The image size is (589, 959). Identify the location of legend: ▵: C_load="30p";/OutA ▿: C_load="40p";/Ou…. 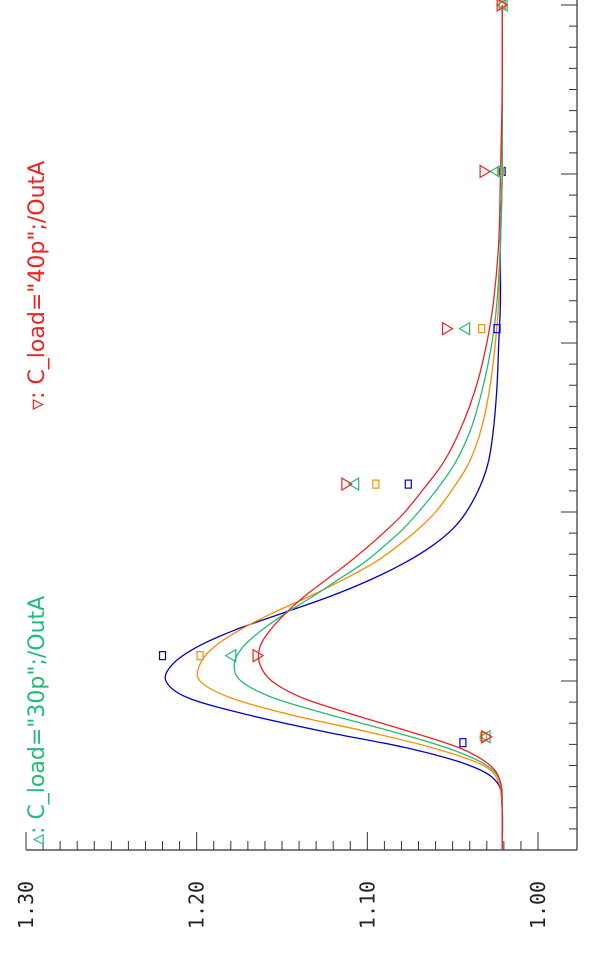
(37, 503).